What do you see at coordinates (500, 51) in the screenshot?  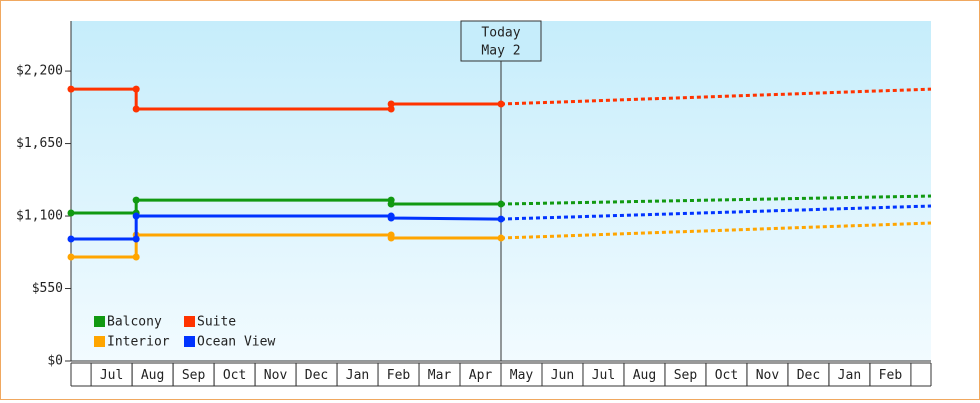 I see `today-label: May 2` at bounding box center [500, 51].